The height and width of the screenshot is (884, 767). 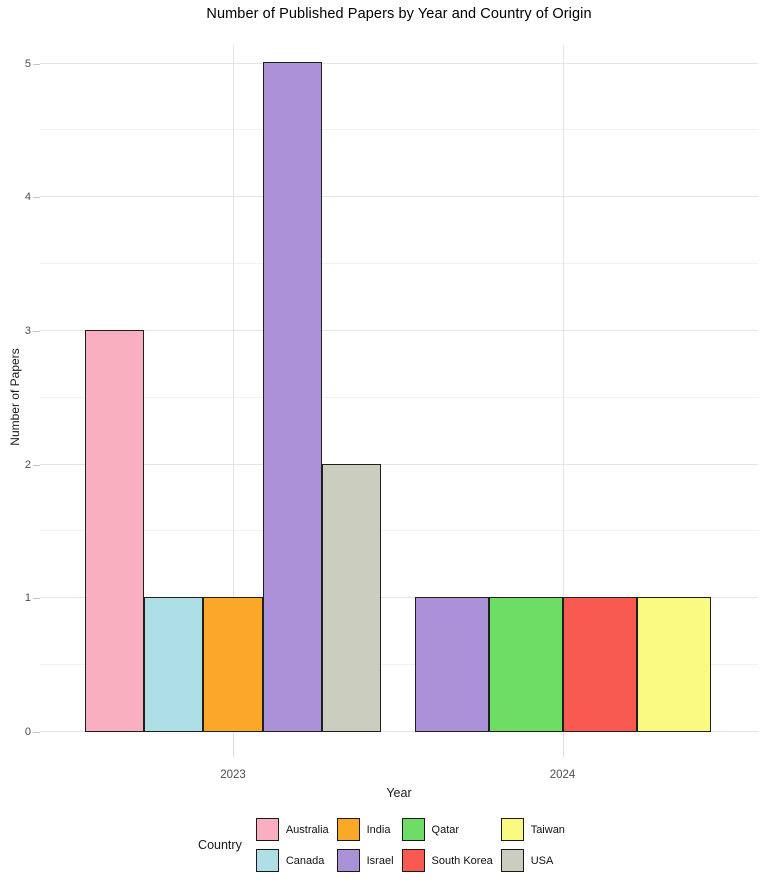 I want to click on legend-item-israel: Israel, so click(x=367, y=860).